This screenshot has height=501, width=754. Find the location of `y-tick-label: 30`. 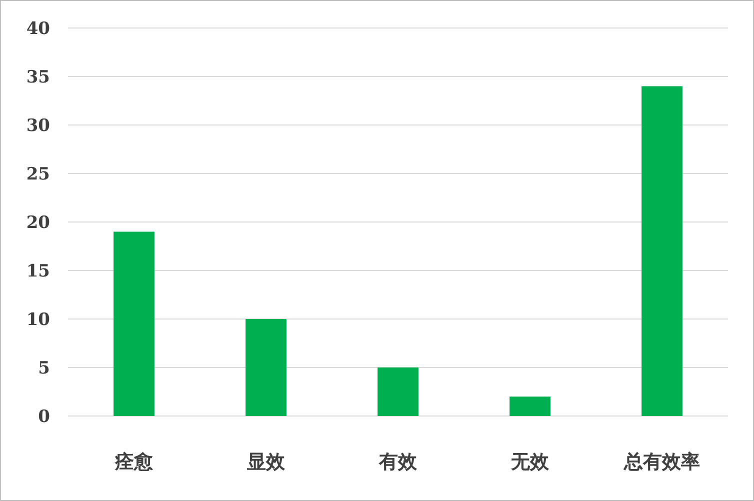

y-tick-label: 30 is located at coordinates (38, 126).